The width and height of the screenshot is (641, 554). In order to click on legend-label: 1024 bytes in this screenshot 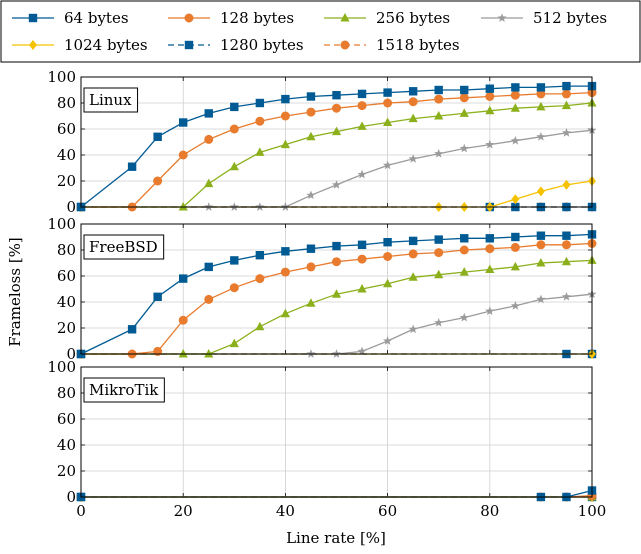, I will do `click(106, 45)`.